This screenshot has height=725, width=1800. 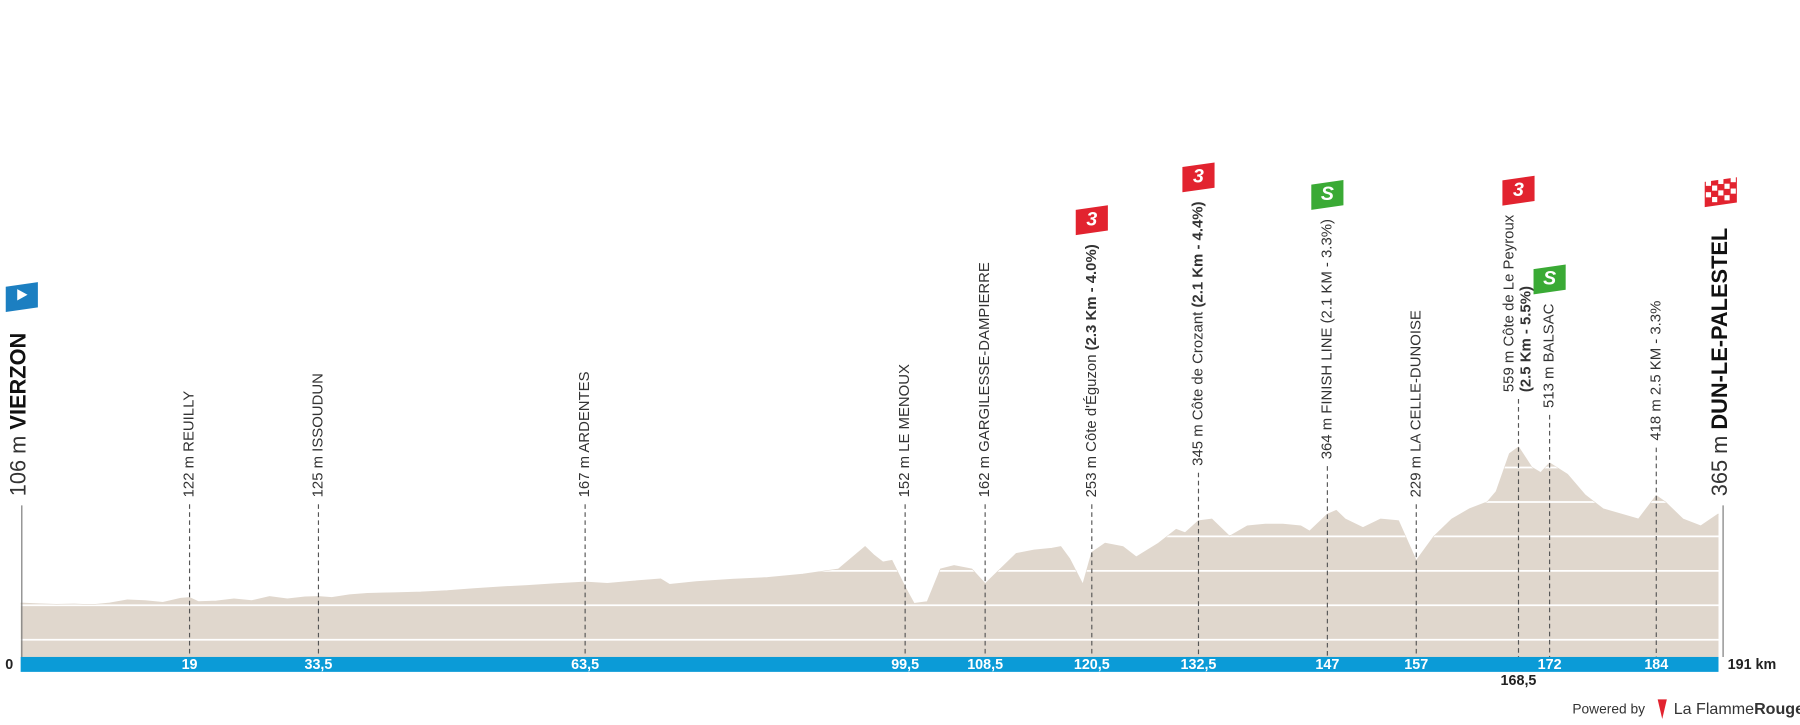 What do you see at coordinates (9, 665) in the screenshot?
I see `x-tick-label: 0` at bounding box center [9, 665].